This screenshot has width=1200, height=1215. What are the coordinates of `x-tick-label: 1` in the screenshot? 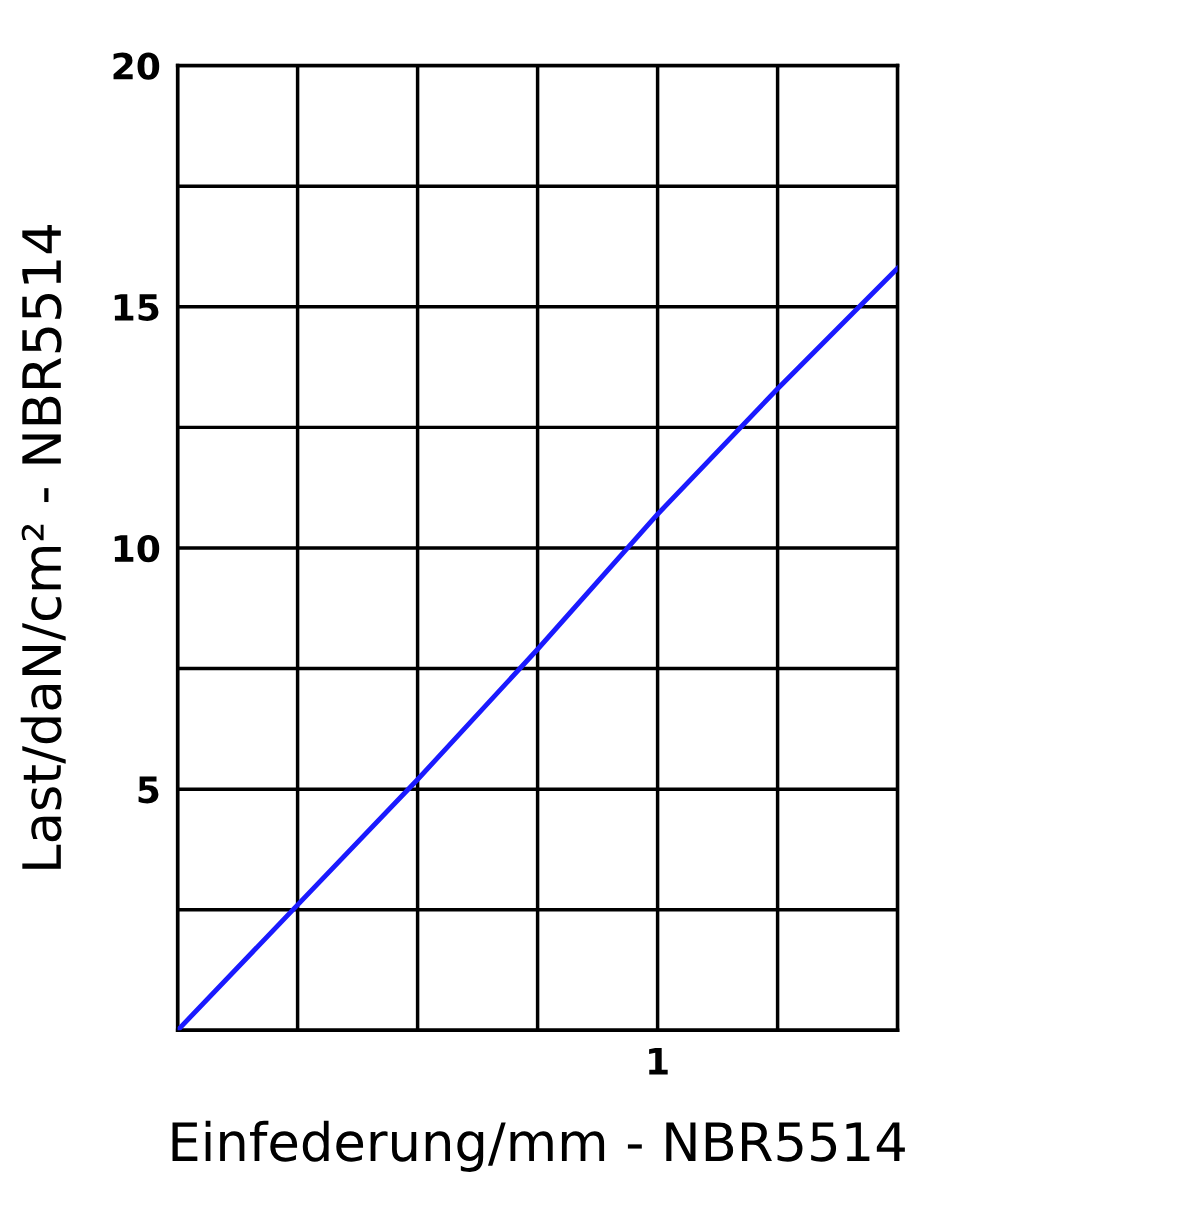 It's located at (658, 1061).